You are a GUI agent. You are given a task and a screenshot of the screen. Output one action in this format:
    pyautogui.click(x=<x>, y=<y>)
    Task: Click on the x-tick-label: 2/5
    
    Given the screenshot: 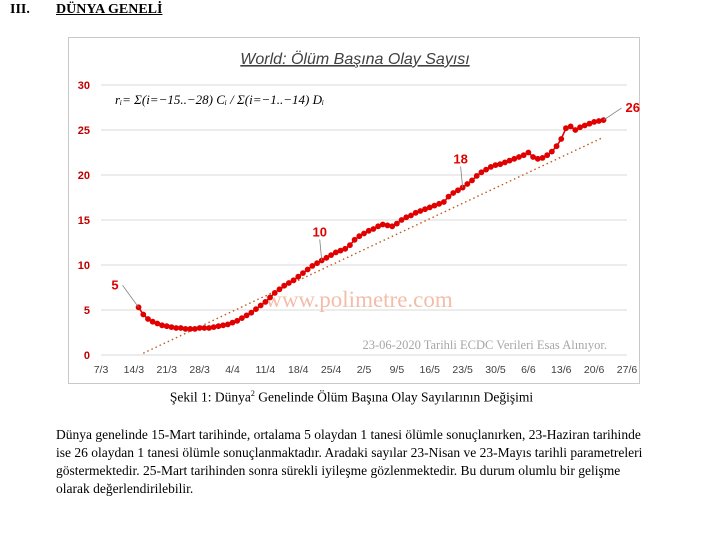 What is the action you would take?
    pyautogui.click(x=364, y=370)
    